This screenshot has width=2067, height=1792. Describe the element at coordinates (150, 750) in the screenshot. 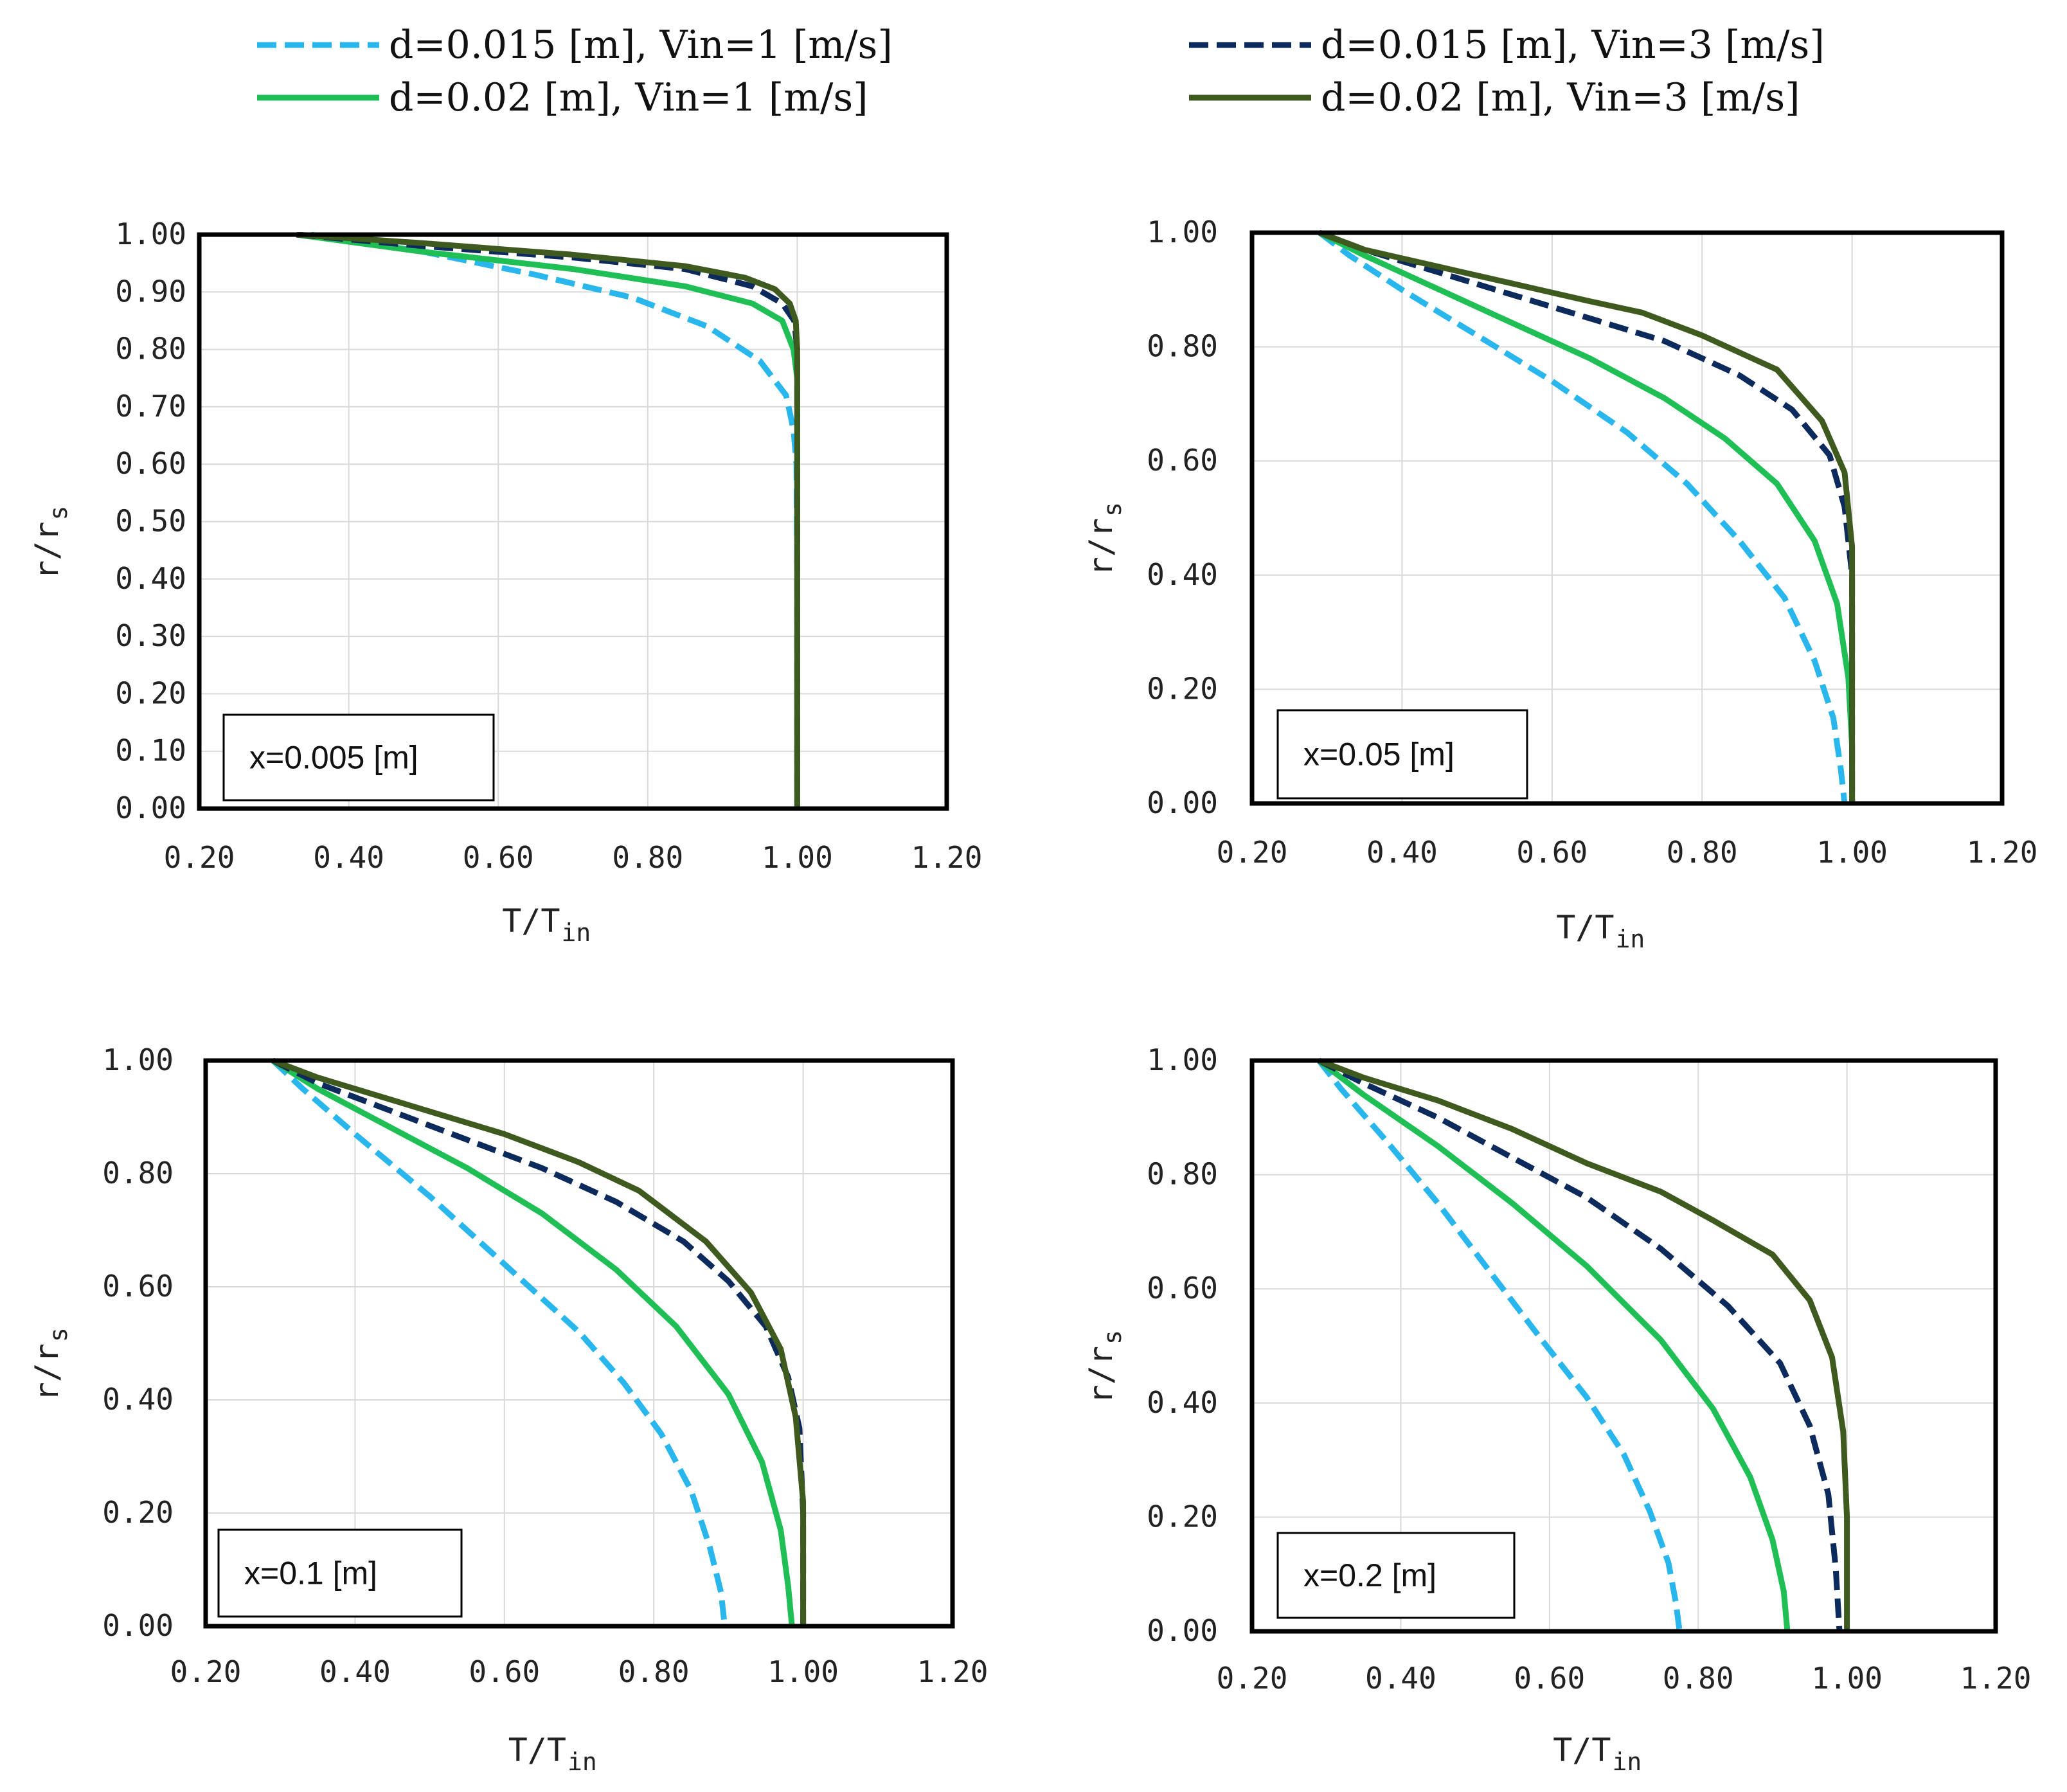

I see `y-tick-label: 0.10` at that location.